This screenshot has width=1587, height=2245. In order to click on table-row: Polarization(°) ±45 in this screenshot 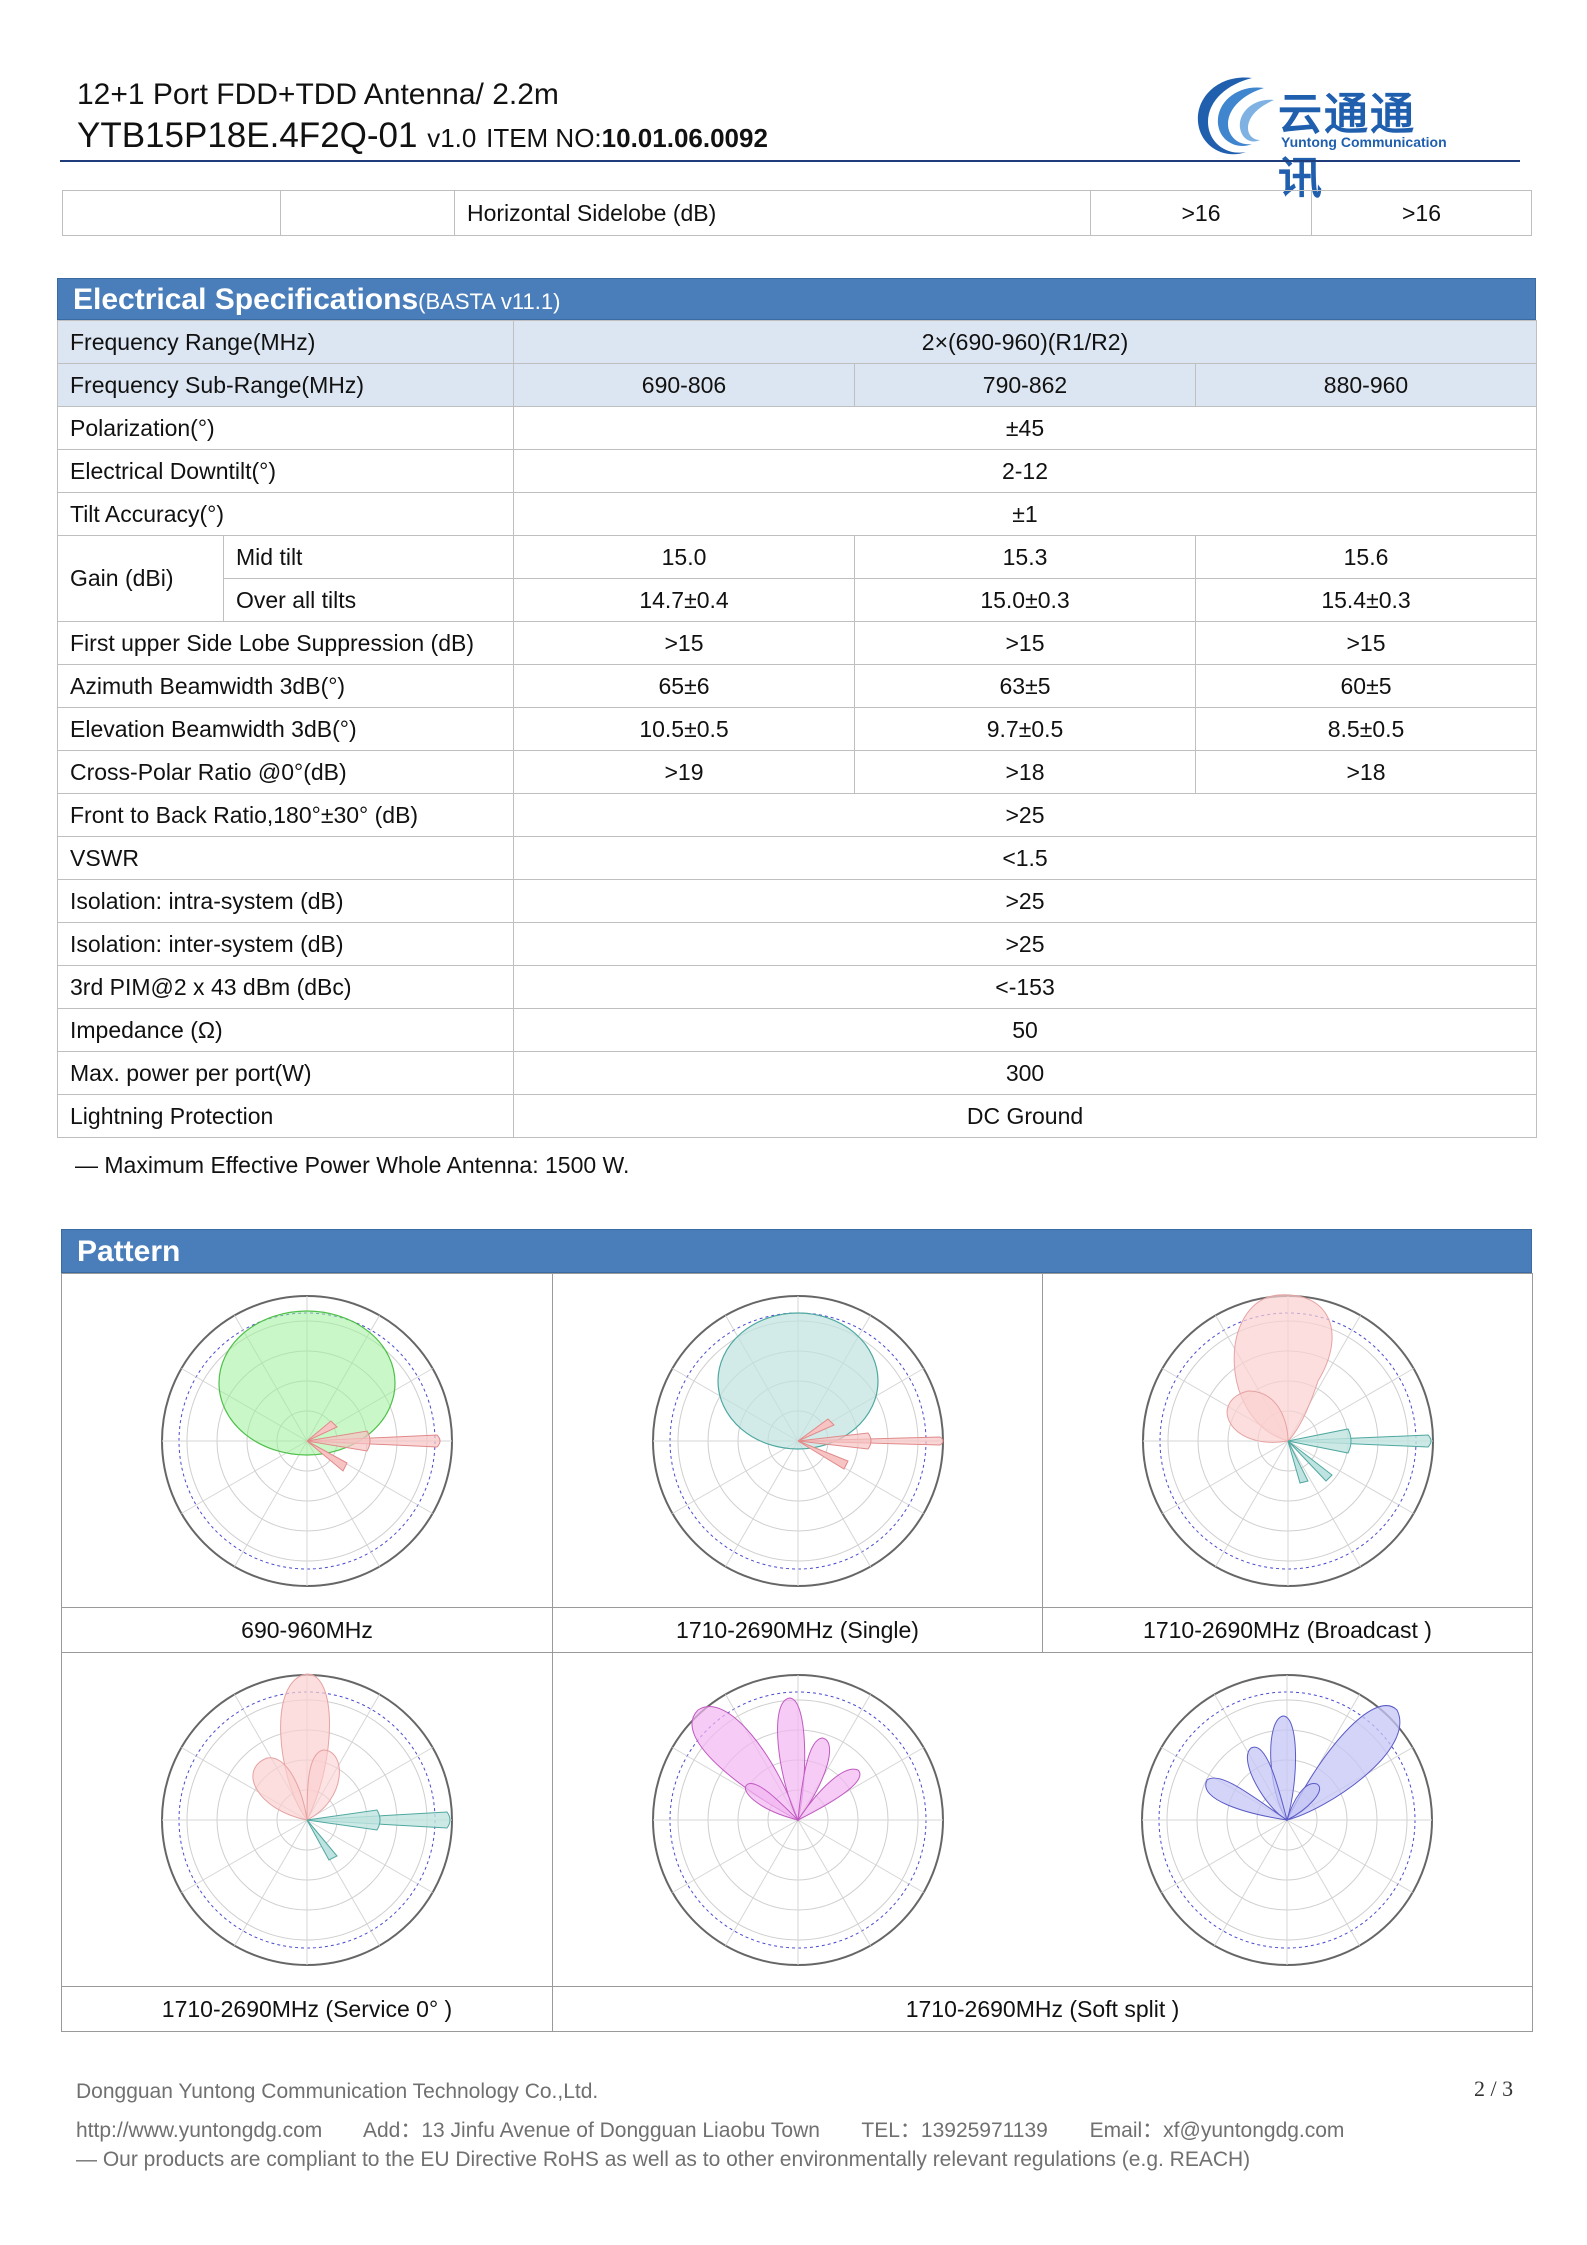, I will do `click(797, 428)`.